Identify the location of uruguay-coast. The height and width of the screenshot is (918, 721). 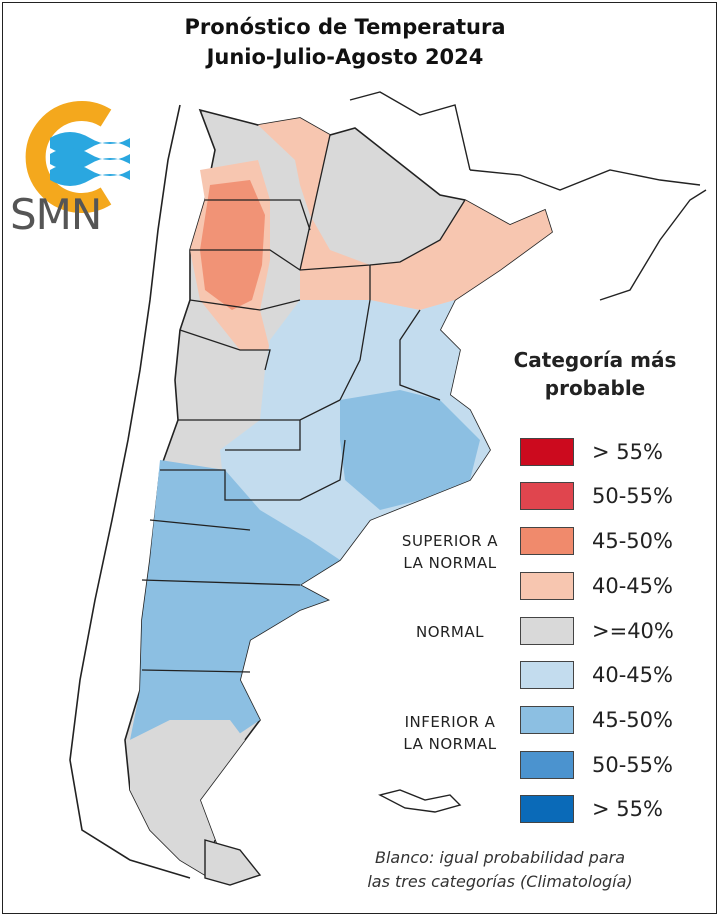
(653, 245).